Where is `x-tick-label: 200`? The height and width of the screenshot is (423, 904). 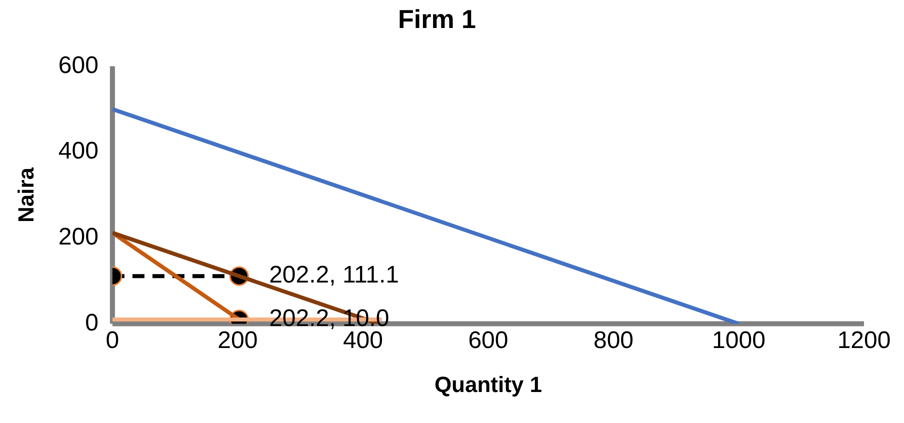 x-tick-label: 200 is located at coordinates (238, 340).